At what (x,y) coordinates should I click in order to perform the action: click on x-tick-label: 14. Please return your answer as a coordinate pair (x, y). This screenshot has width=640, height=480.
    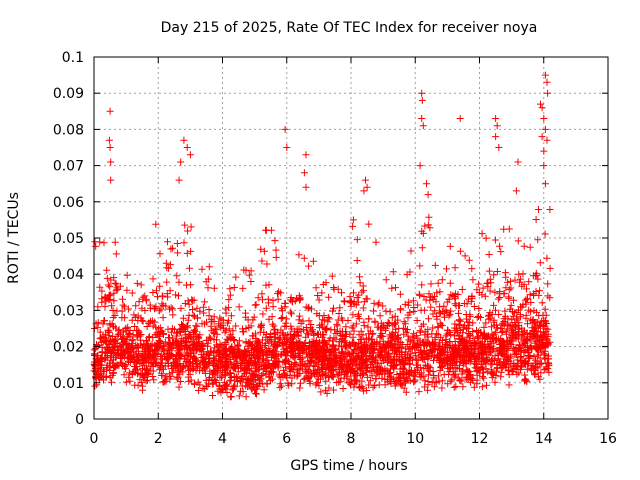
    Looking at the image, I should click on (544, 439).